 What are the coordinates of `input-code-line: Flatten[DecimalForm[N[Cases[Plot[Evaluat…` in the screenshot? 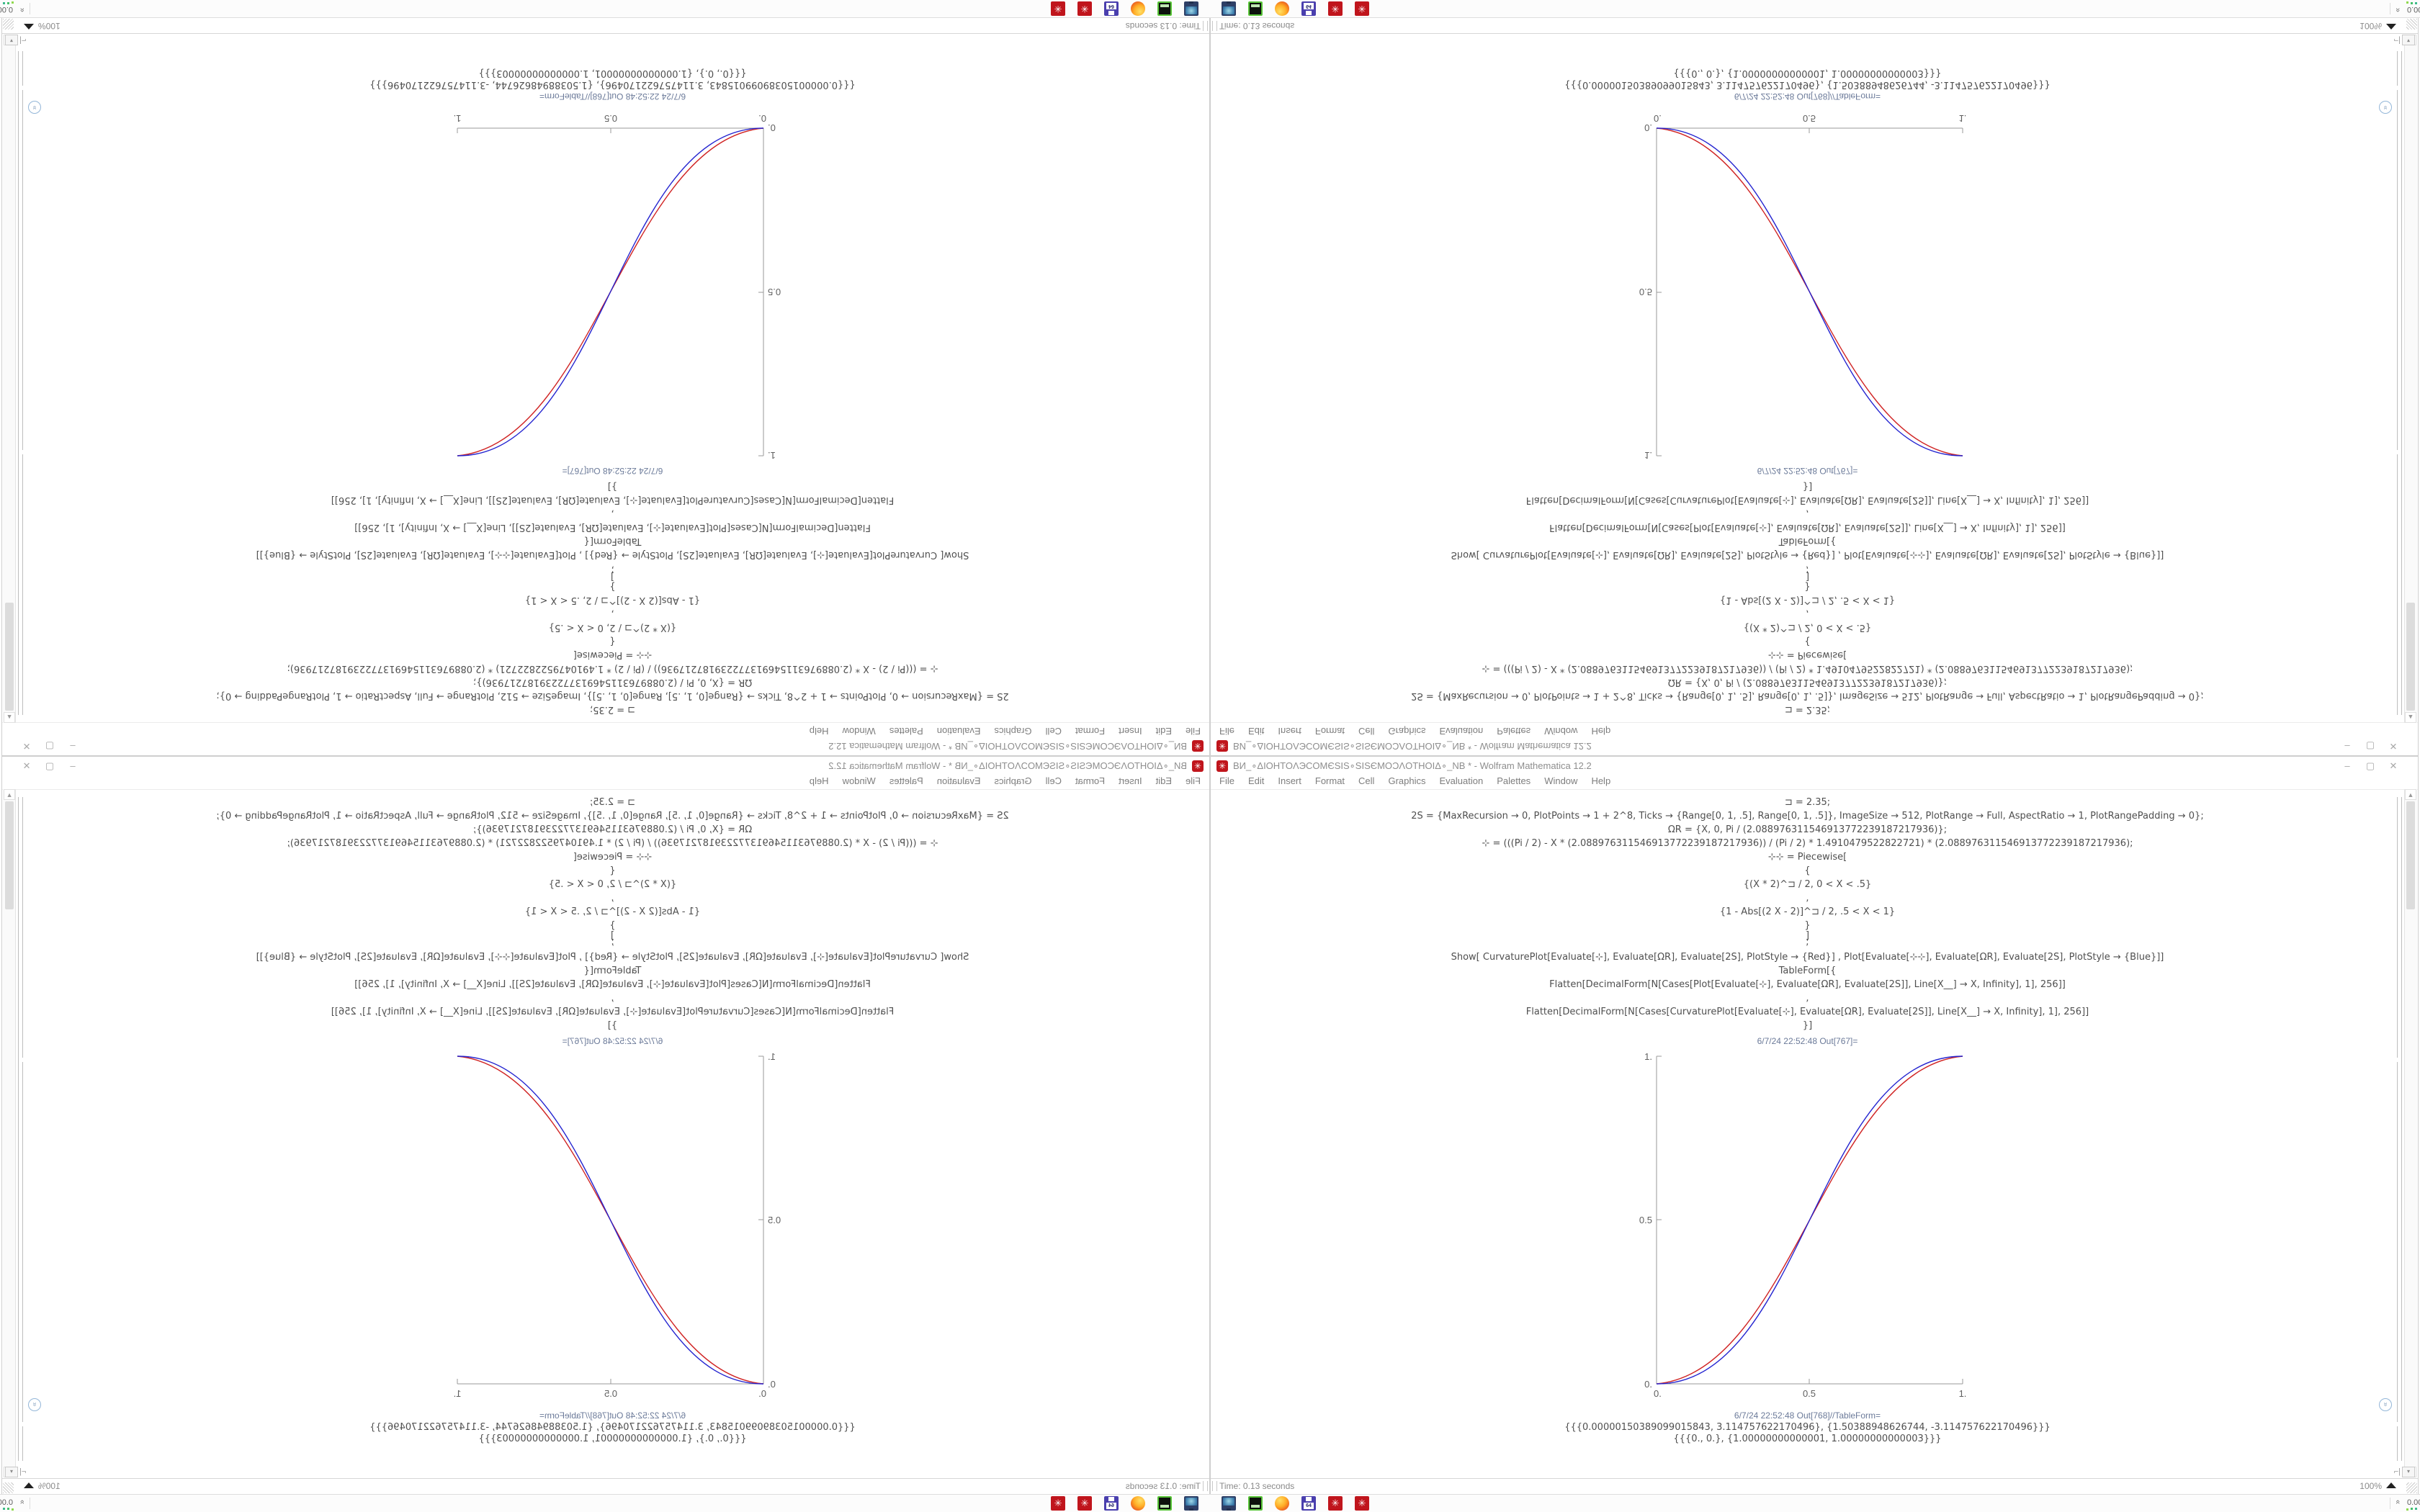 It's located at (612, 527).